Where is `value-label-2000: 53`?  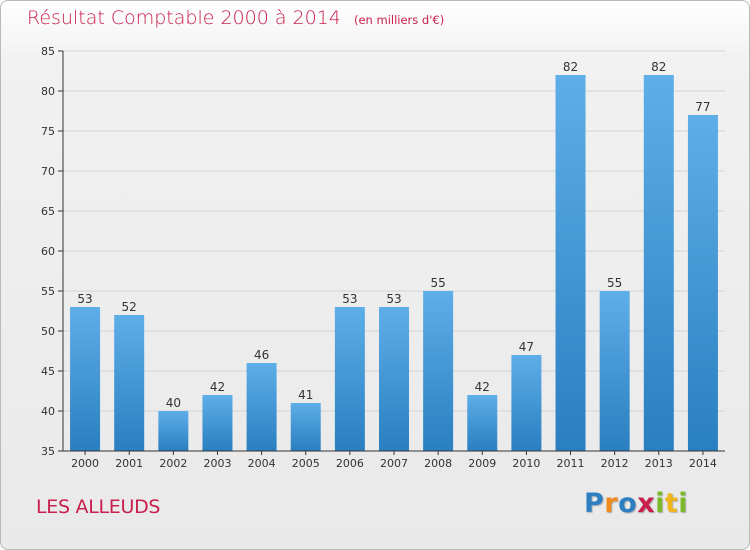 value-label-2000: 53 is located at coordinates (84, 299).